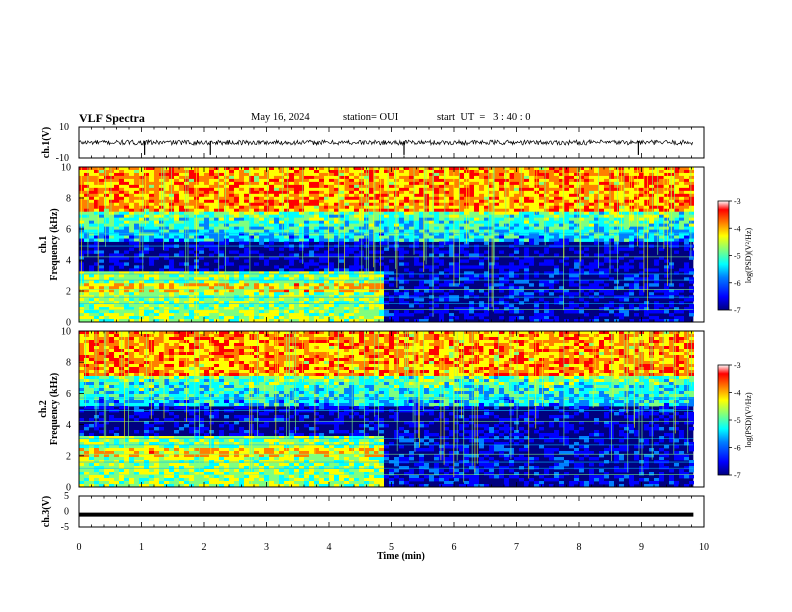  What do you see at coordinates (112, 118) in the screenshot?
I see `chart-title: VLF Spectra` at bounding box center [112, 118].